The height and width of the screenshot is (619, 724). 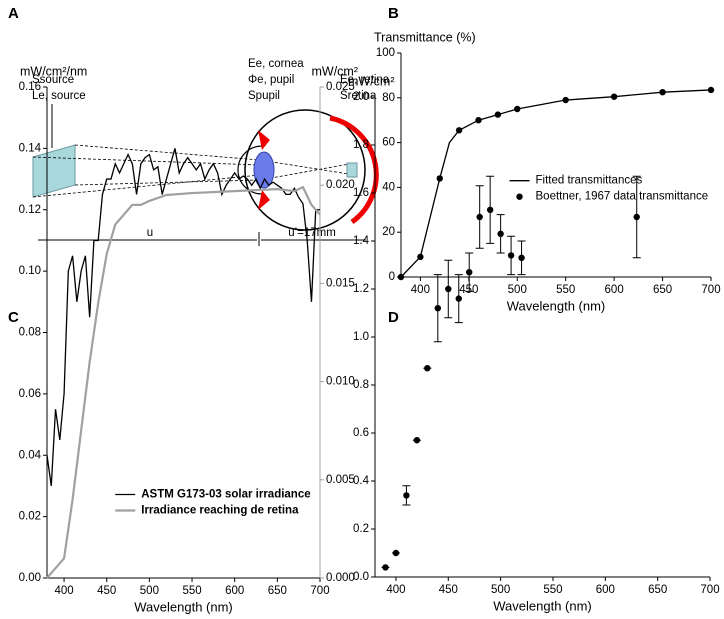 What do you see at coordinates (205, 175) in the screenshot?
I see `eye-diagram` at bounding box center [205, 175].